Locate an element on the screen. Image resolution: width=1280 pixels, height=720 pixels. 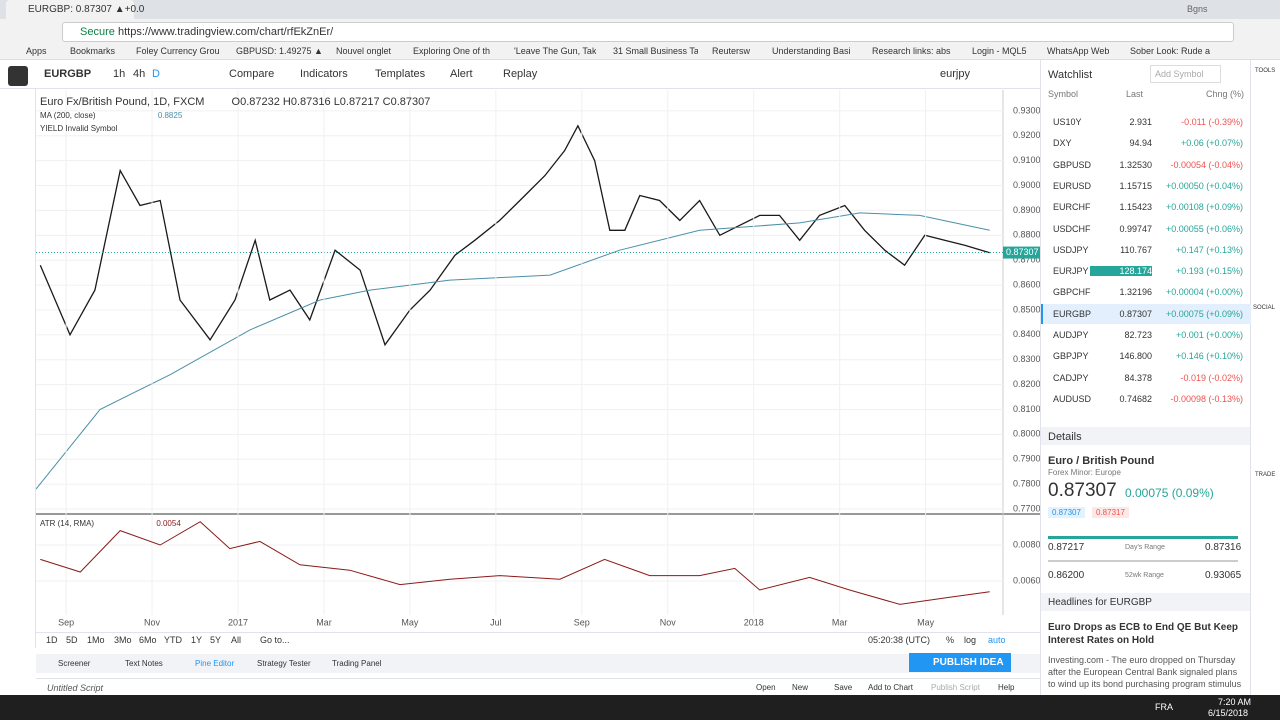
row-symbol: EURCHF is located at coordinates (1072, 207).